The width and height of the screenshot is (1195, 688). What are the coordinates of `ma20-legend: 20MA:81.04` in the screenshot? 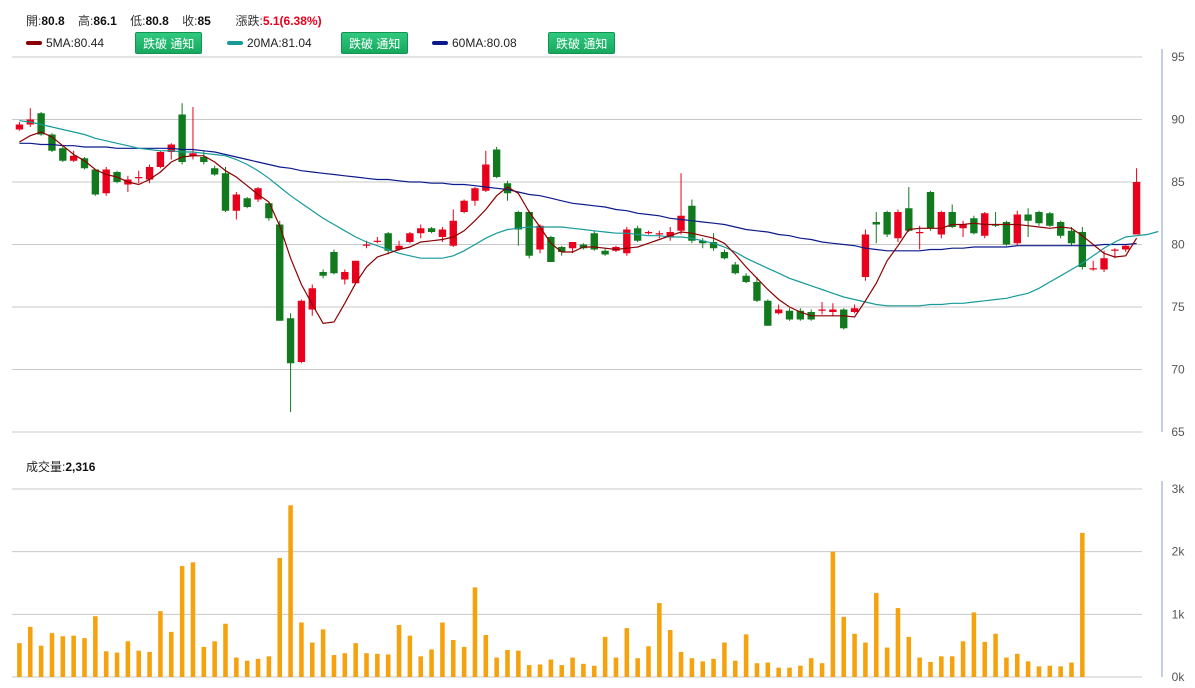 It's located at (269, 43).